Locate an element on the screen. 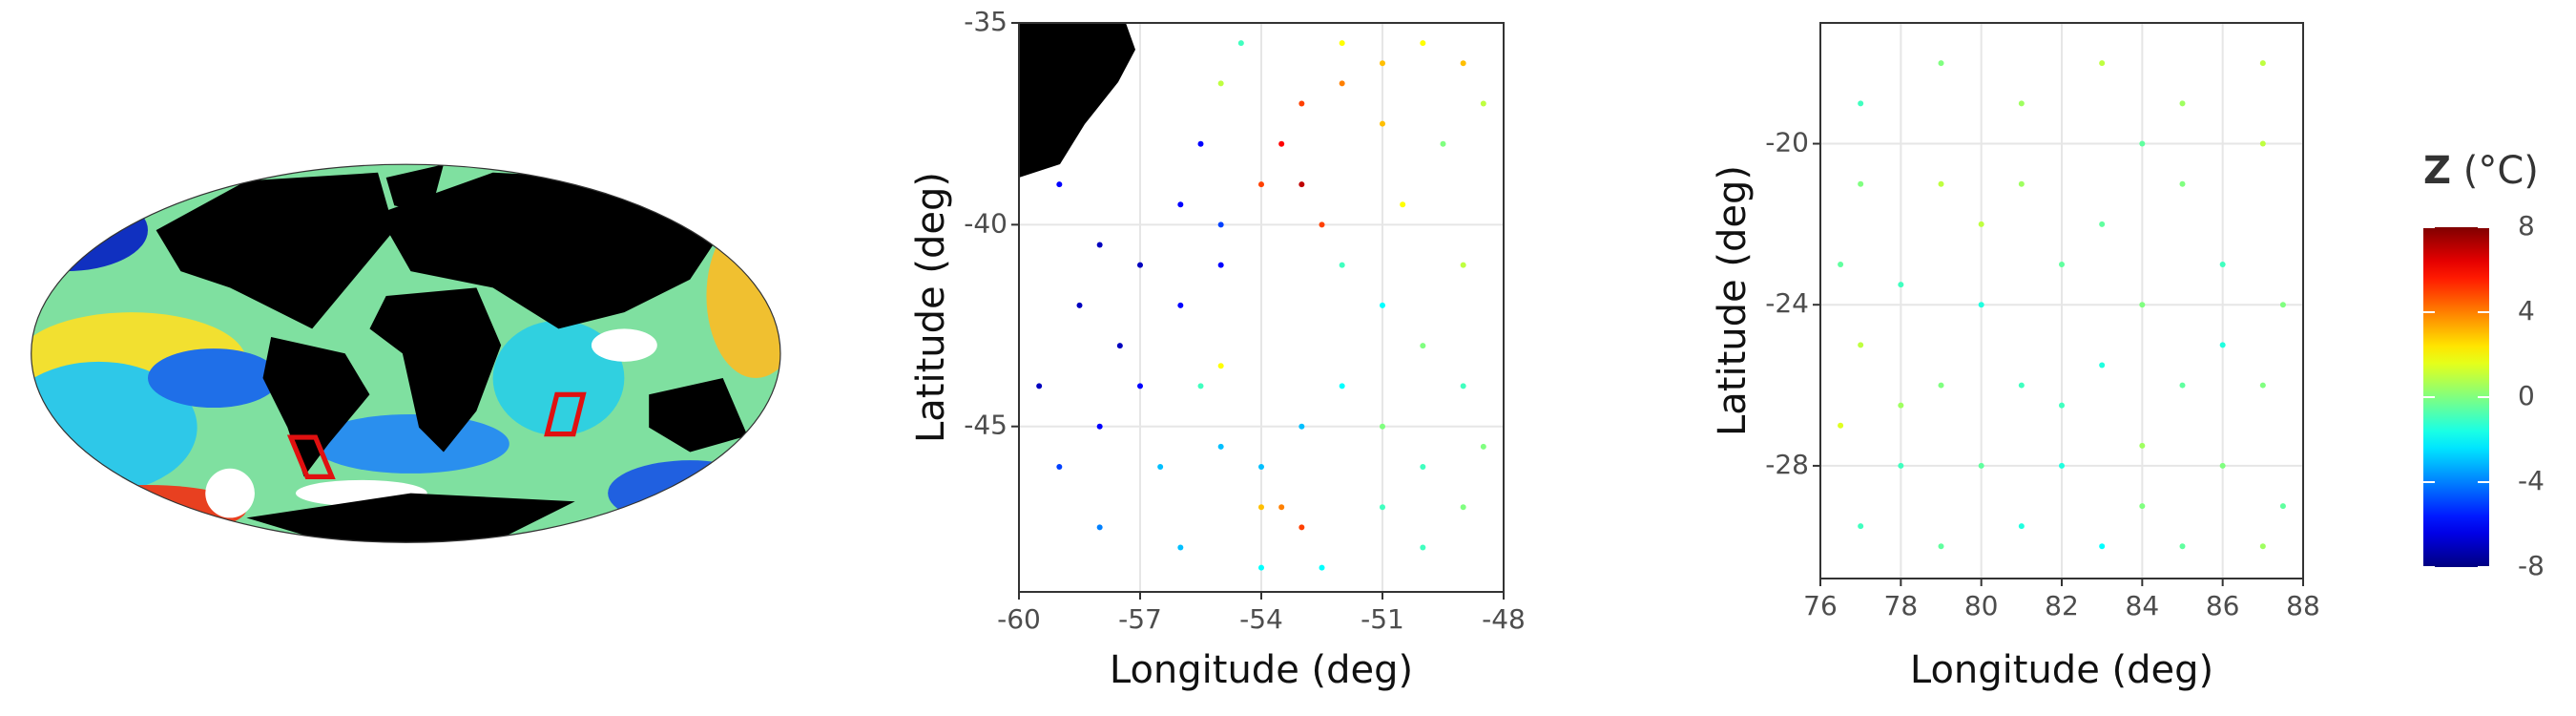  y-tick-label: -35 is located at coordinates (986, 21).